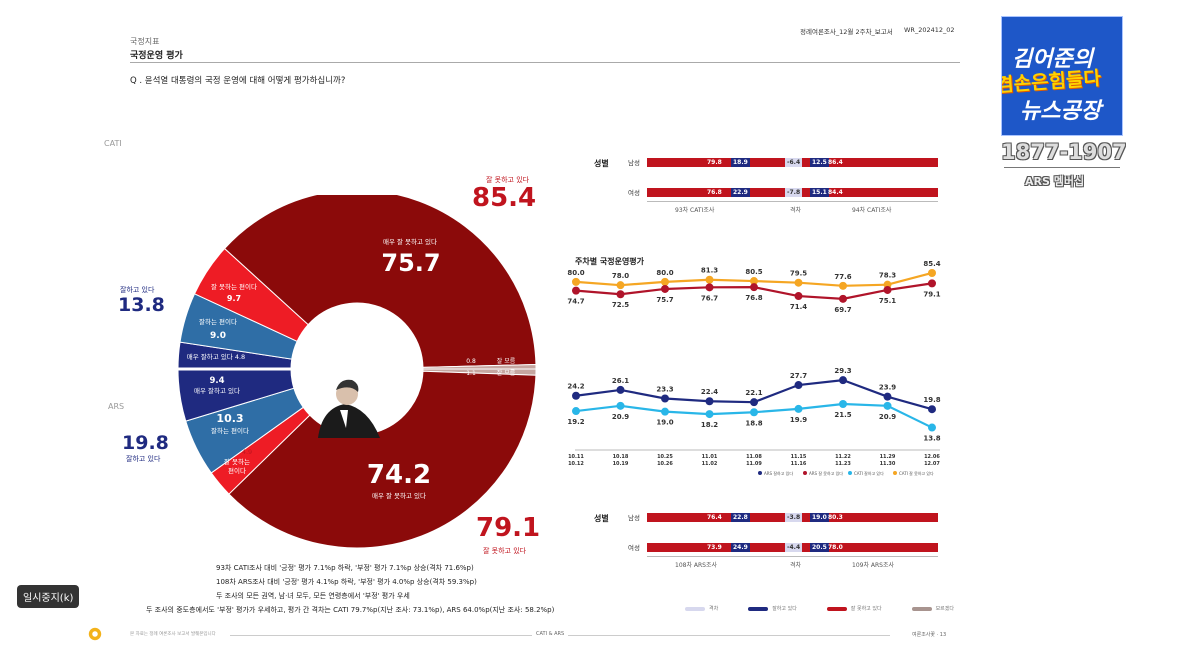 The height and width of the screenshot is (653, 1180). I want to click on cati-very-bad-label: 매우 잘 못하고 있다, so click(410, 241).